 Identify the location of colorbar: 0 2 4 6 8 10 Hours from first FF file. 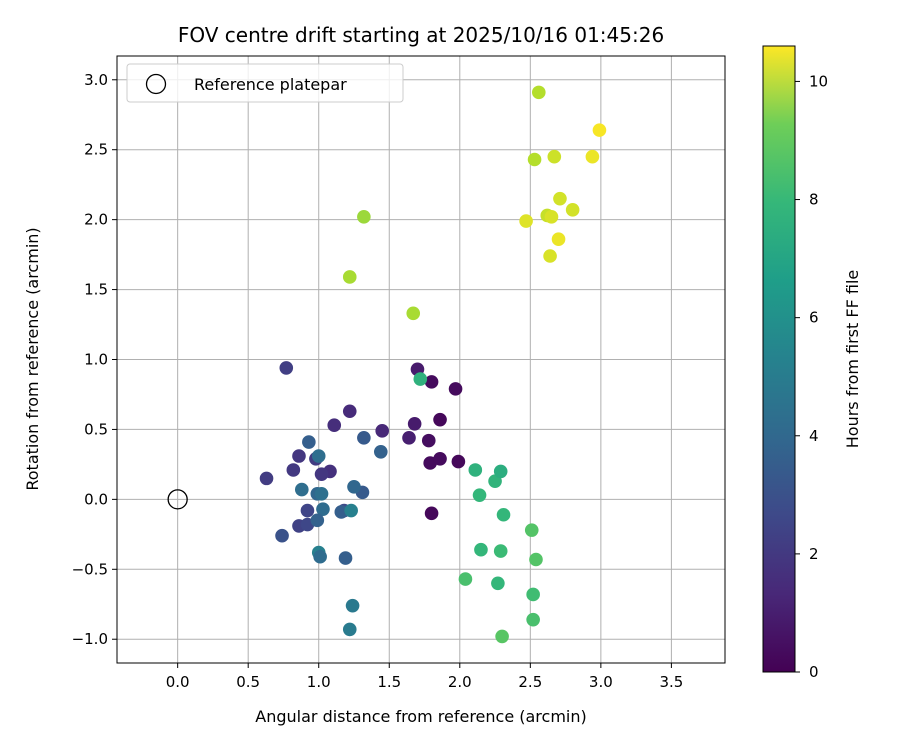
(812, 363).